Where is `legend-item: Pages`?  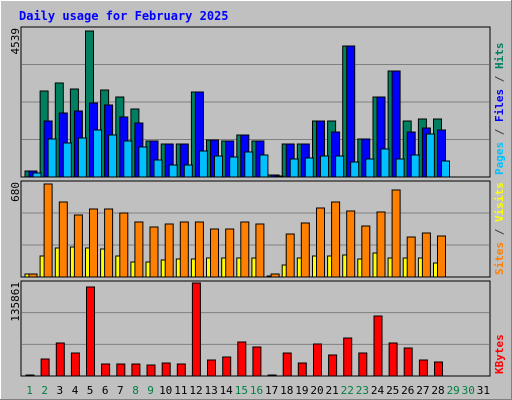
legend-item: Pages is located at coordinates (499, 158).